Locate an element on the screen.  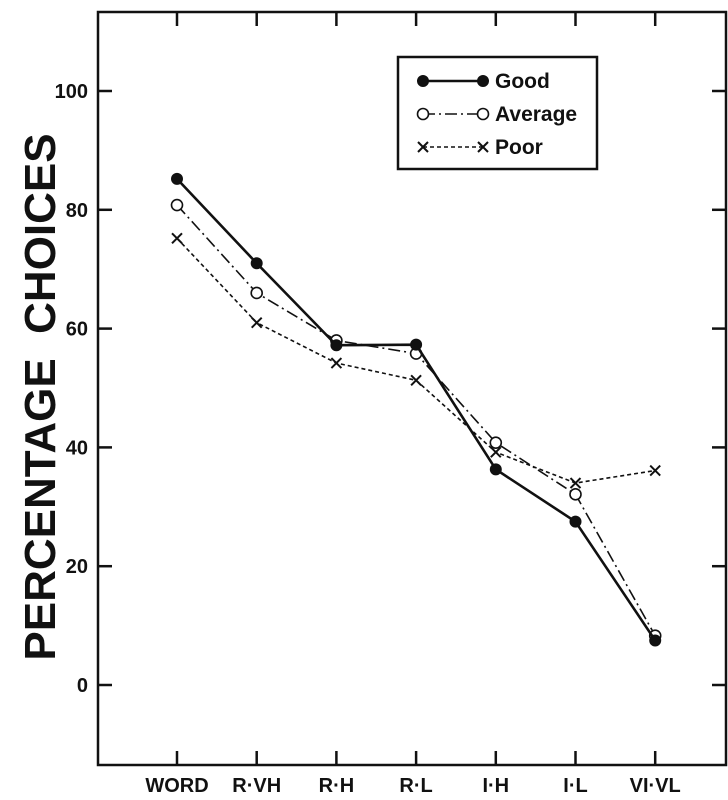
x-tick-labels: WORD R·VH R·H R·L I·H I·L VI·VL is located at coordinates (412, 786).